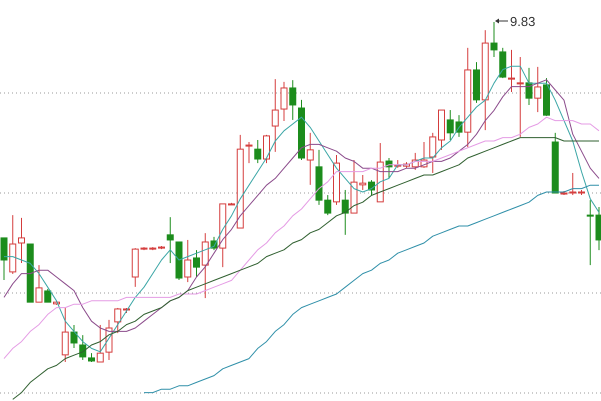 The width and height of the screenshot is (601, 401). Describe the element at coordinates (523, 21) in the screenshot. I see `annotation: 9.83` at that location.